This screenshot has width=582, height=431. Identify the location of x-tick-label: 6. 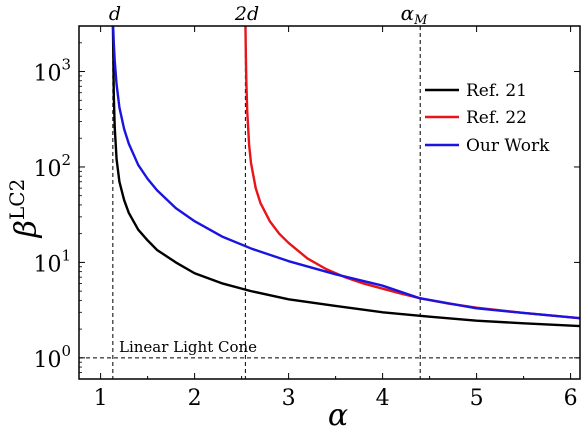
(571, 398).